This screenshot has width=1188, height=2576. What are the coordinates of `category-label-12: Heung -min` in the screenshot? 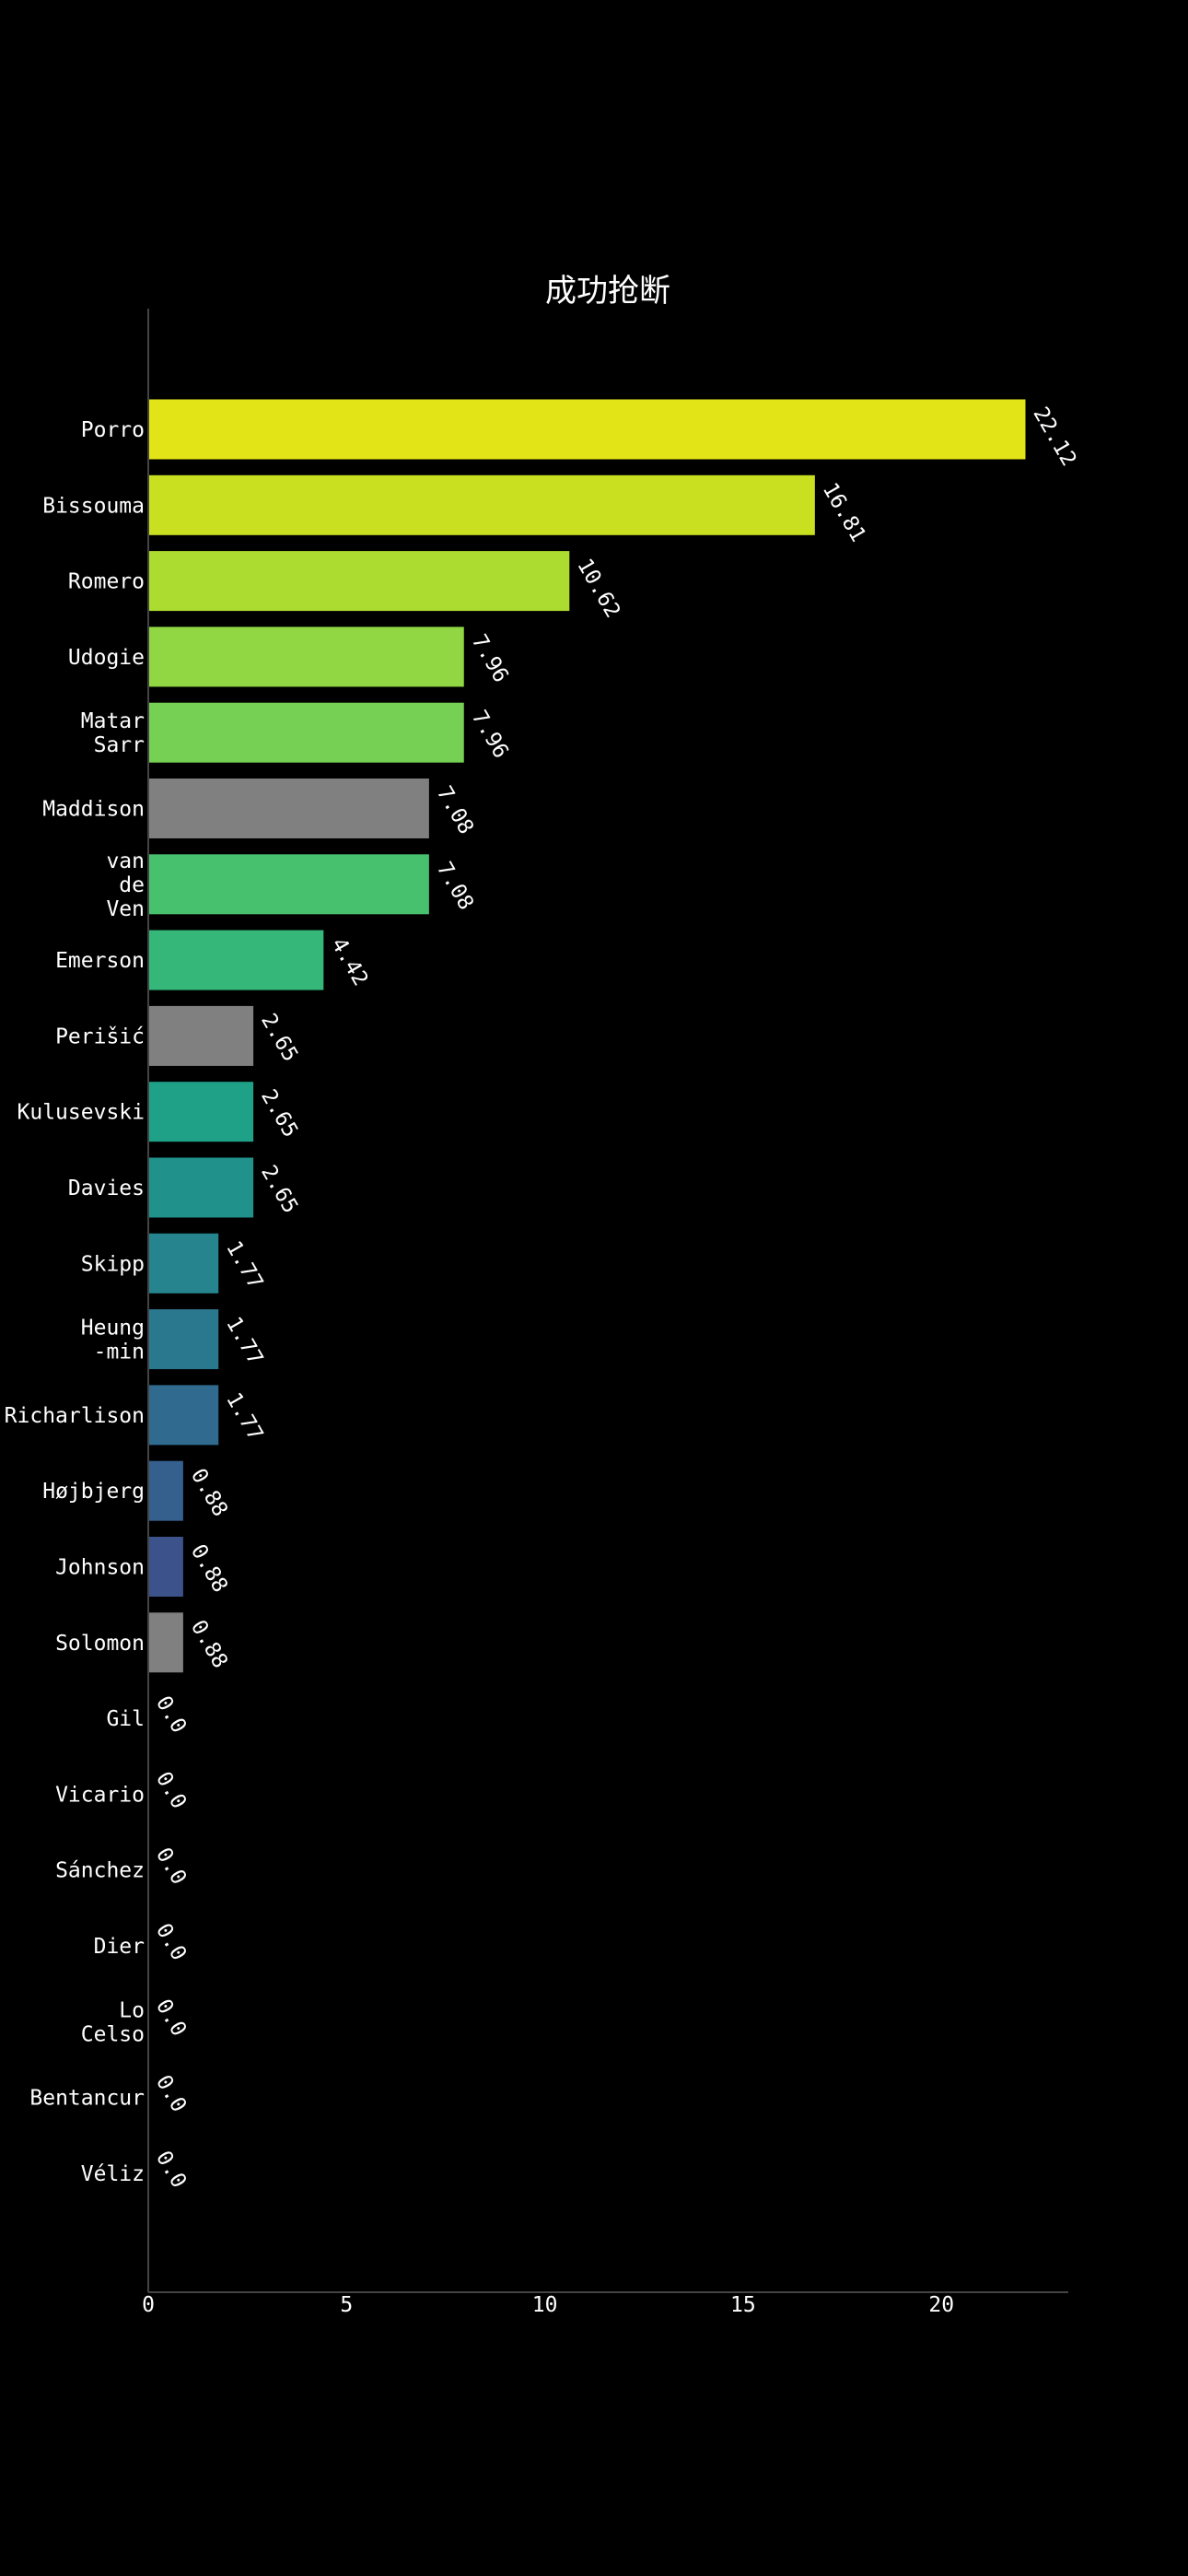 It's located at (113, 1340).